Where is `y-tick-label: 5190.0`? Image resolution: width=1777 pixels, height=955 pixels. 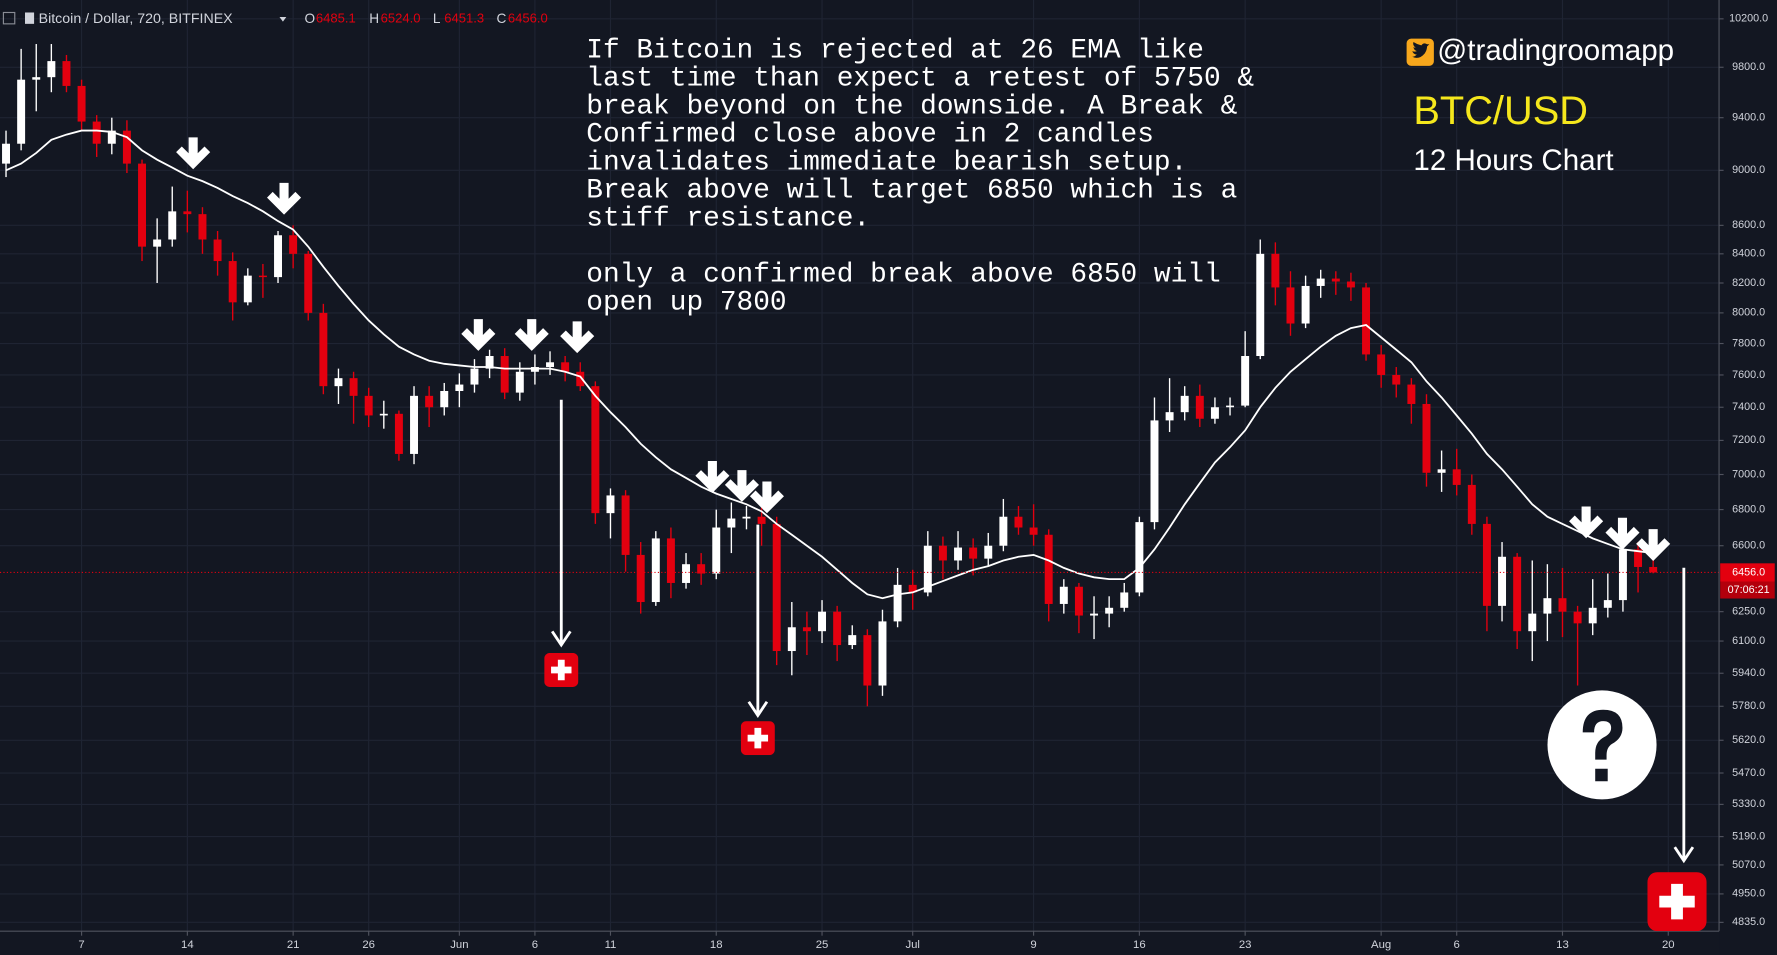 y-tick-label: 5190.0 is located at coordinates (1748, 836).